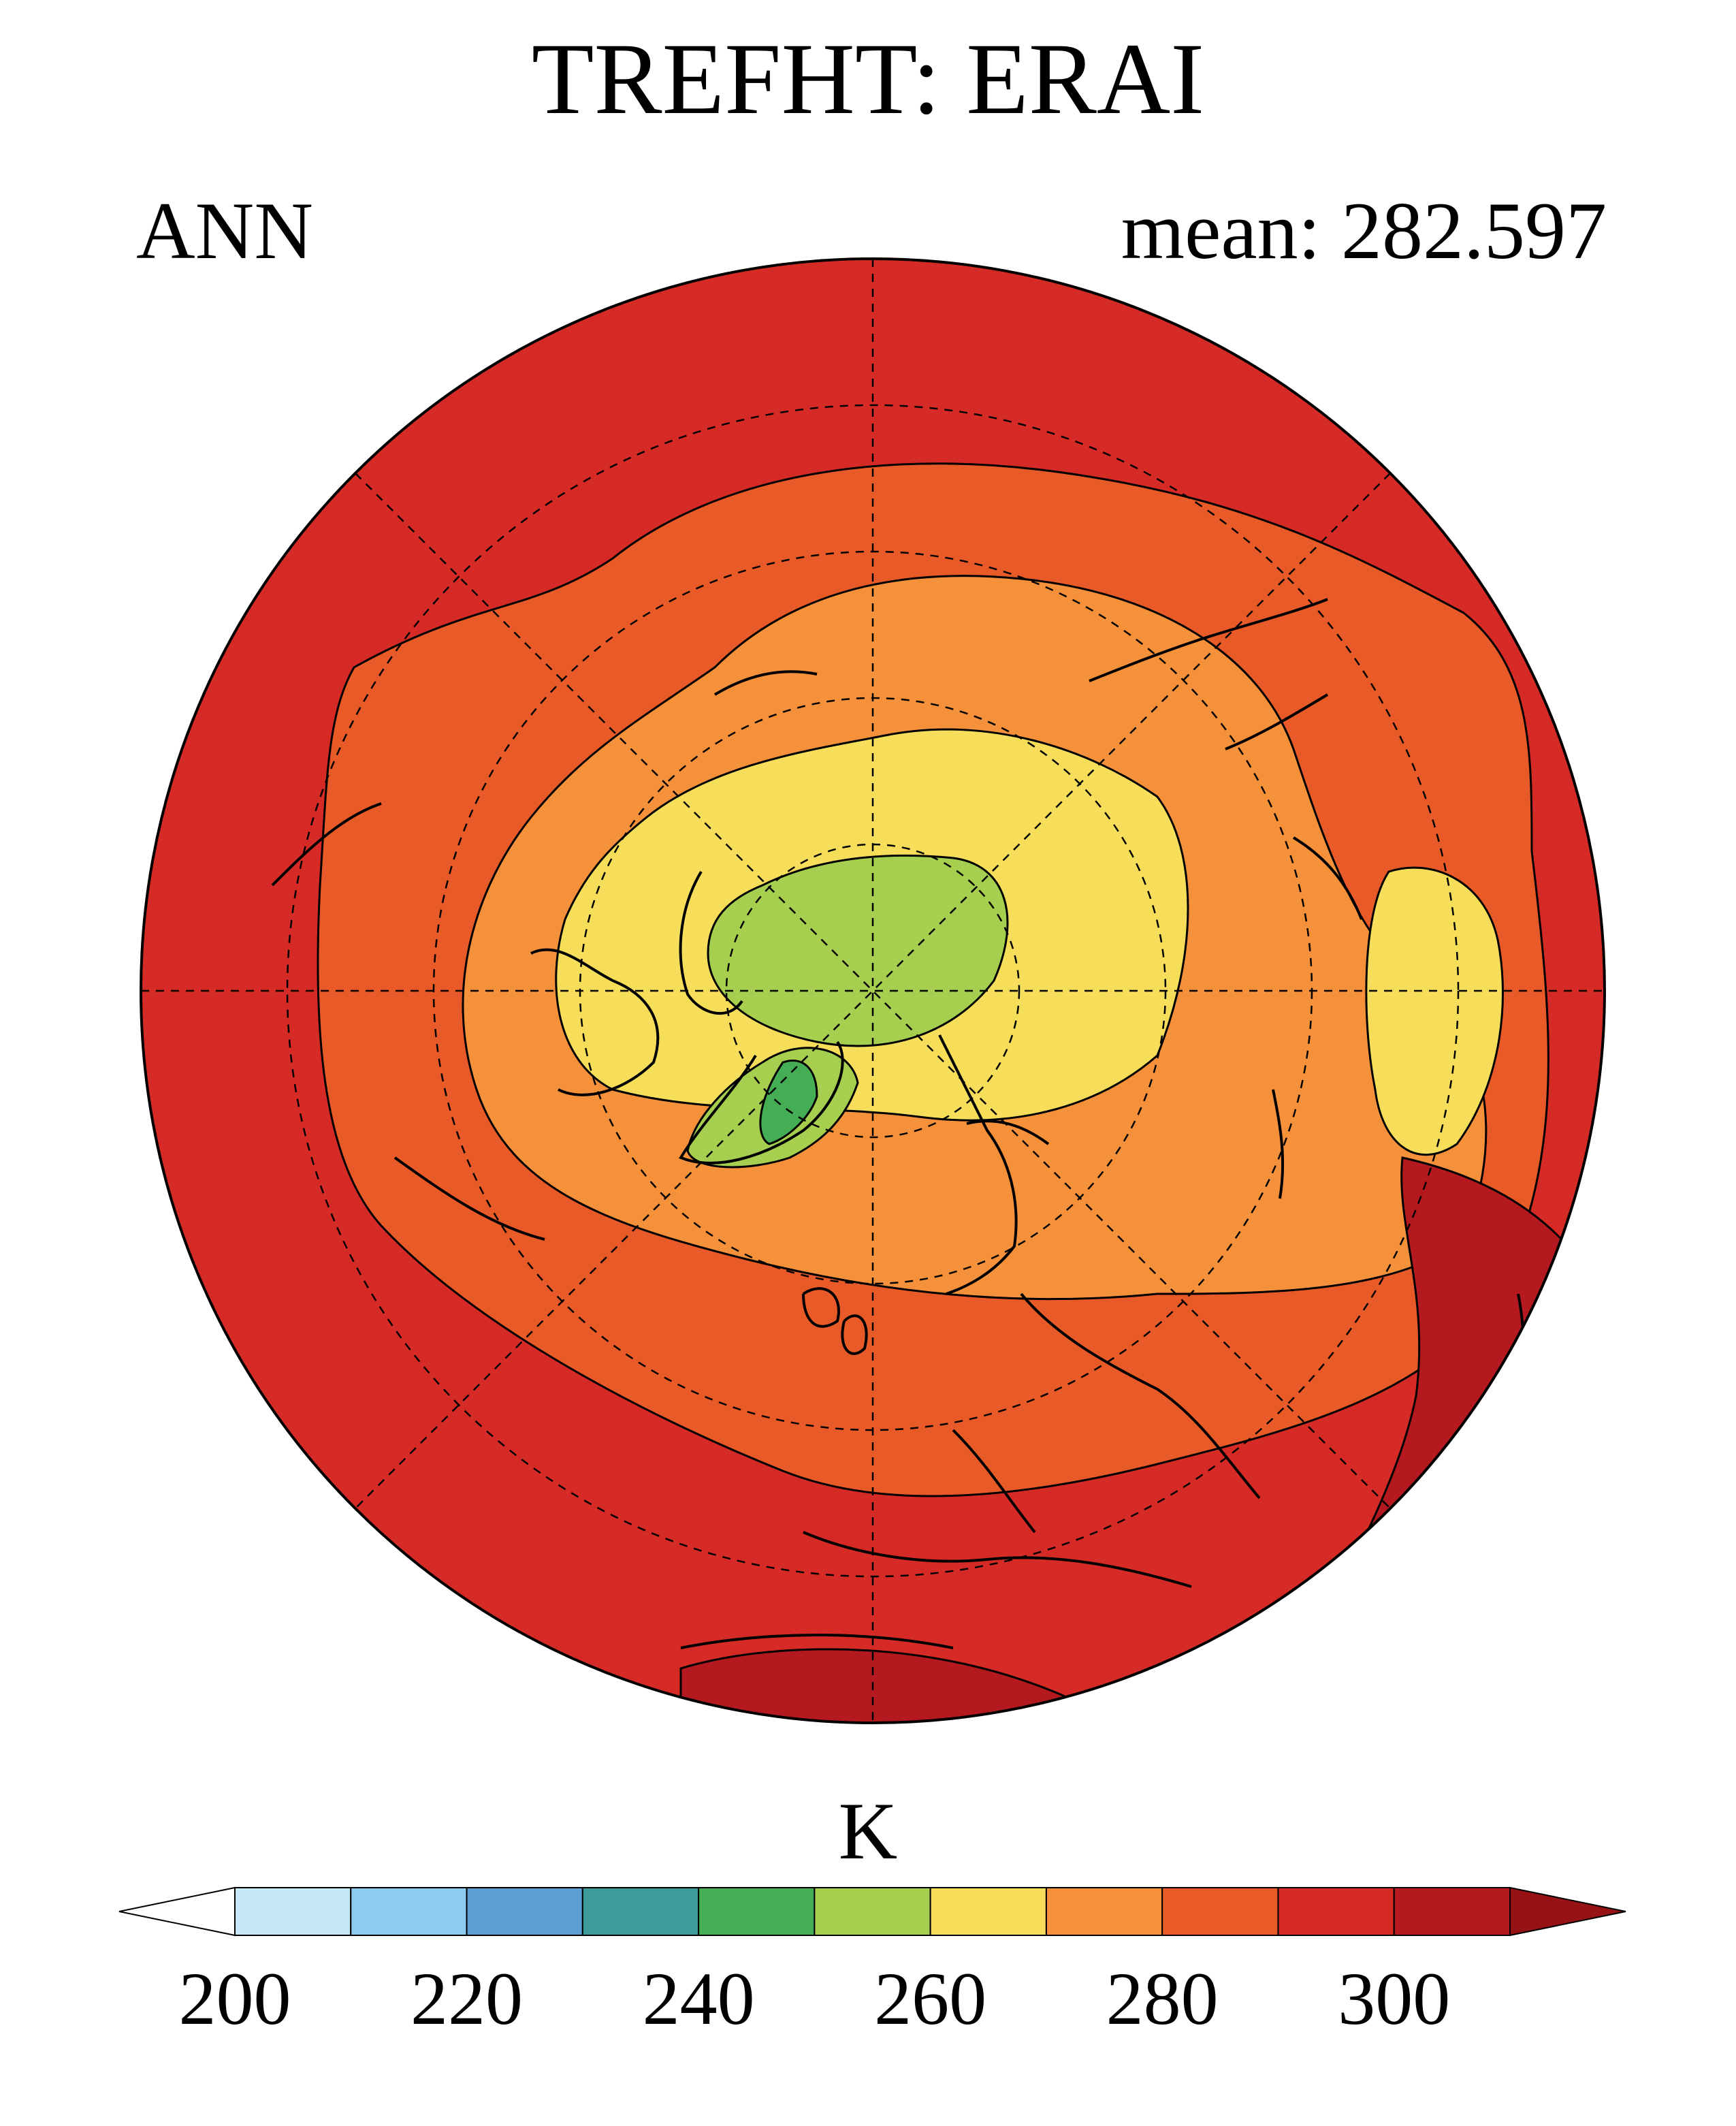  What do you see at coordinates (1394, 1998) in the screenshot?
I see `colorbar-tick-label: 300` at bounding box center [1394, 1998].